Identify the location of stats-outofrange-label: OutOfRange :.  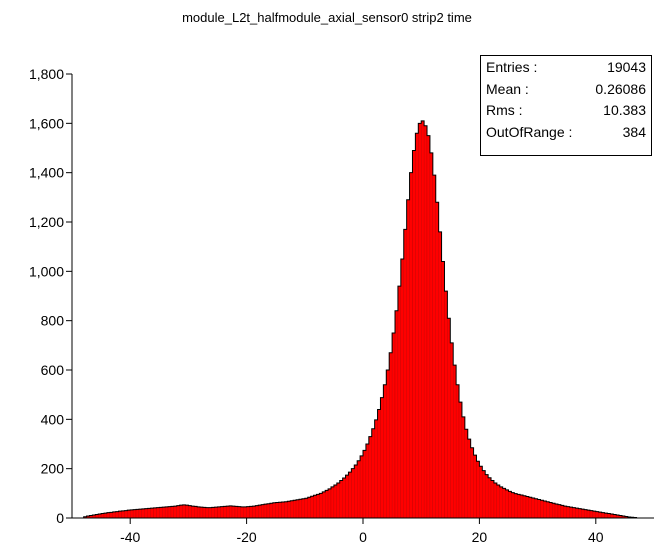
(529, 131).